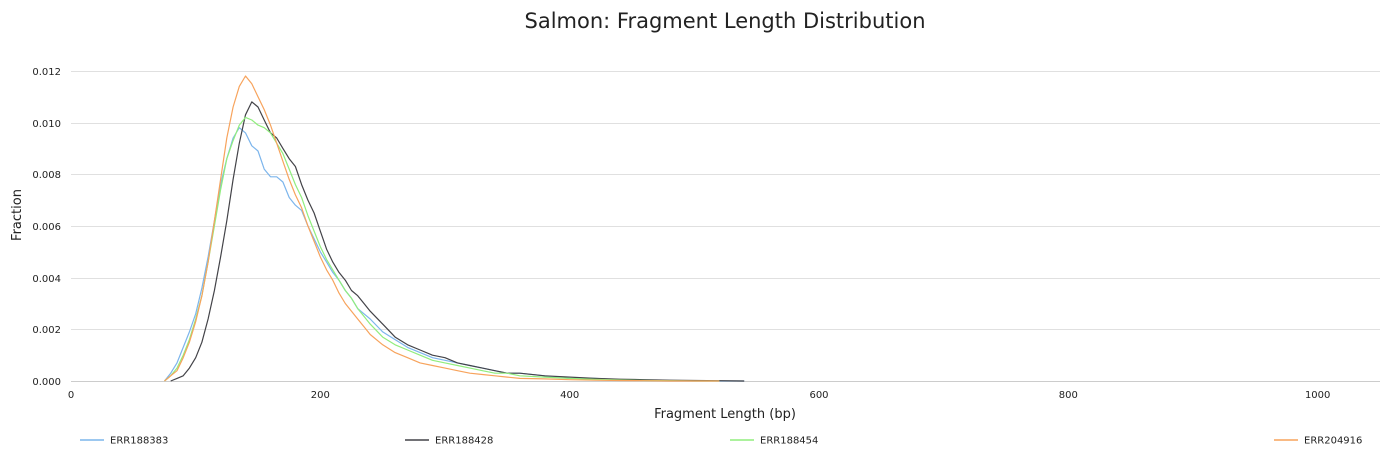  What do you see at coordinates (1333, 441) in the screenshot?
I see `legend-label: ERR204916` at bounding box center [1333, 441].